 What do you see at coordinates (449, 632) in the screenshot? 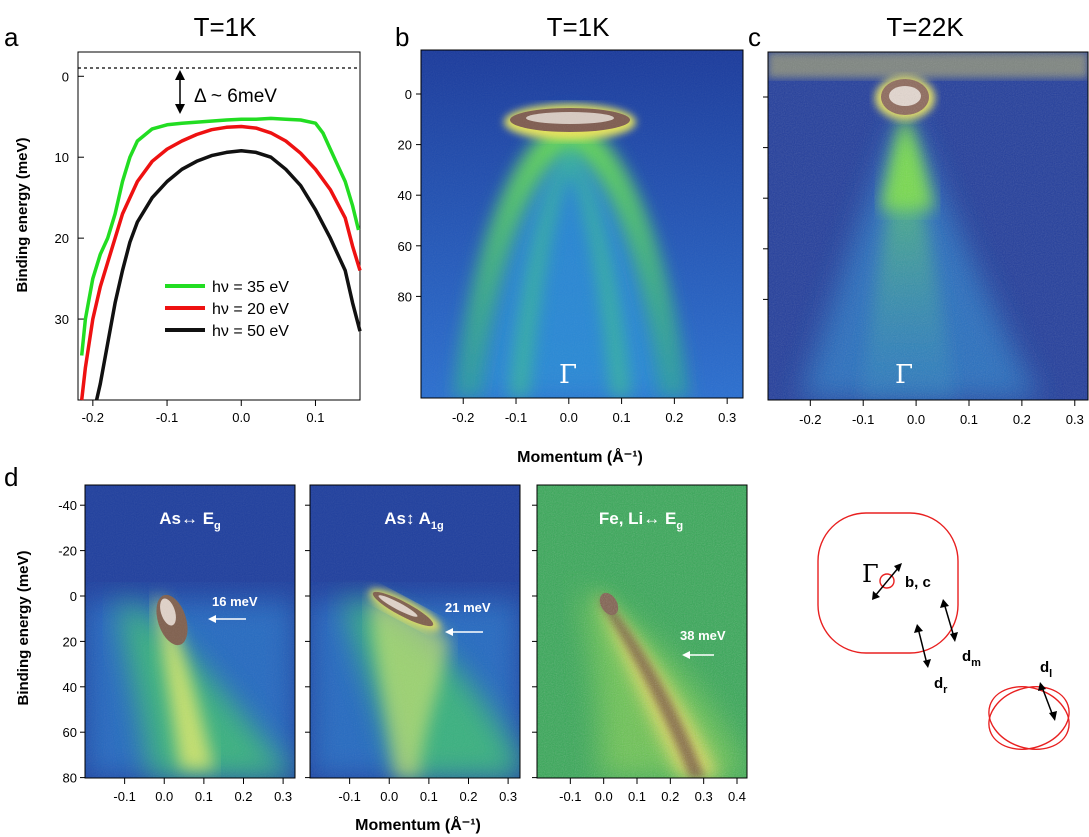
I see `energy-arrow-2-head` at bounding box center [449, 632].